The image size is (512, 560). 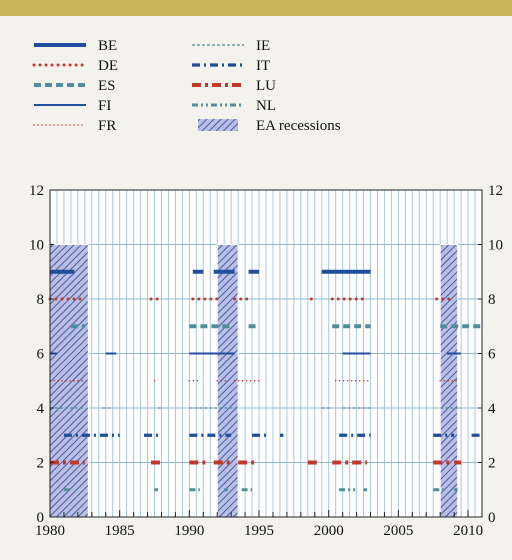 I want to click on legend-label-it: IT, so click(x=263, y=66).